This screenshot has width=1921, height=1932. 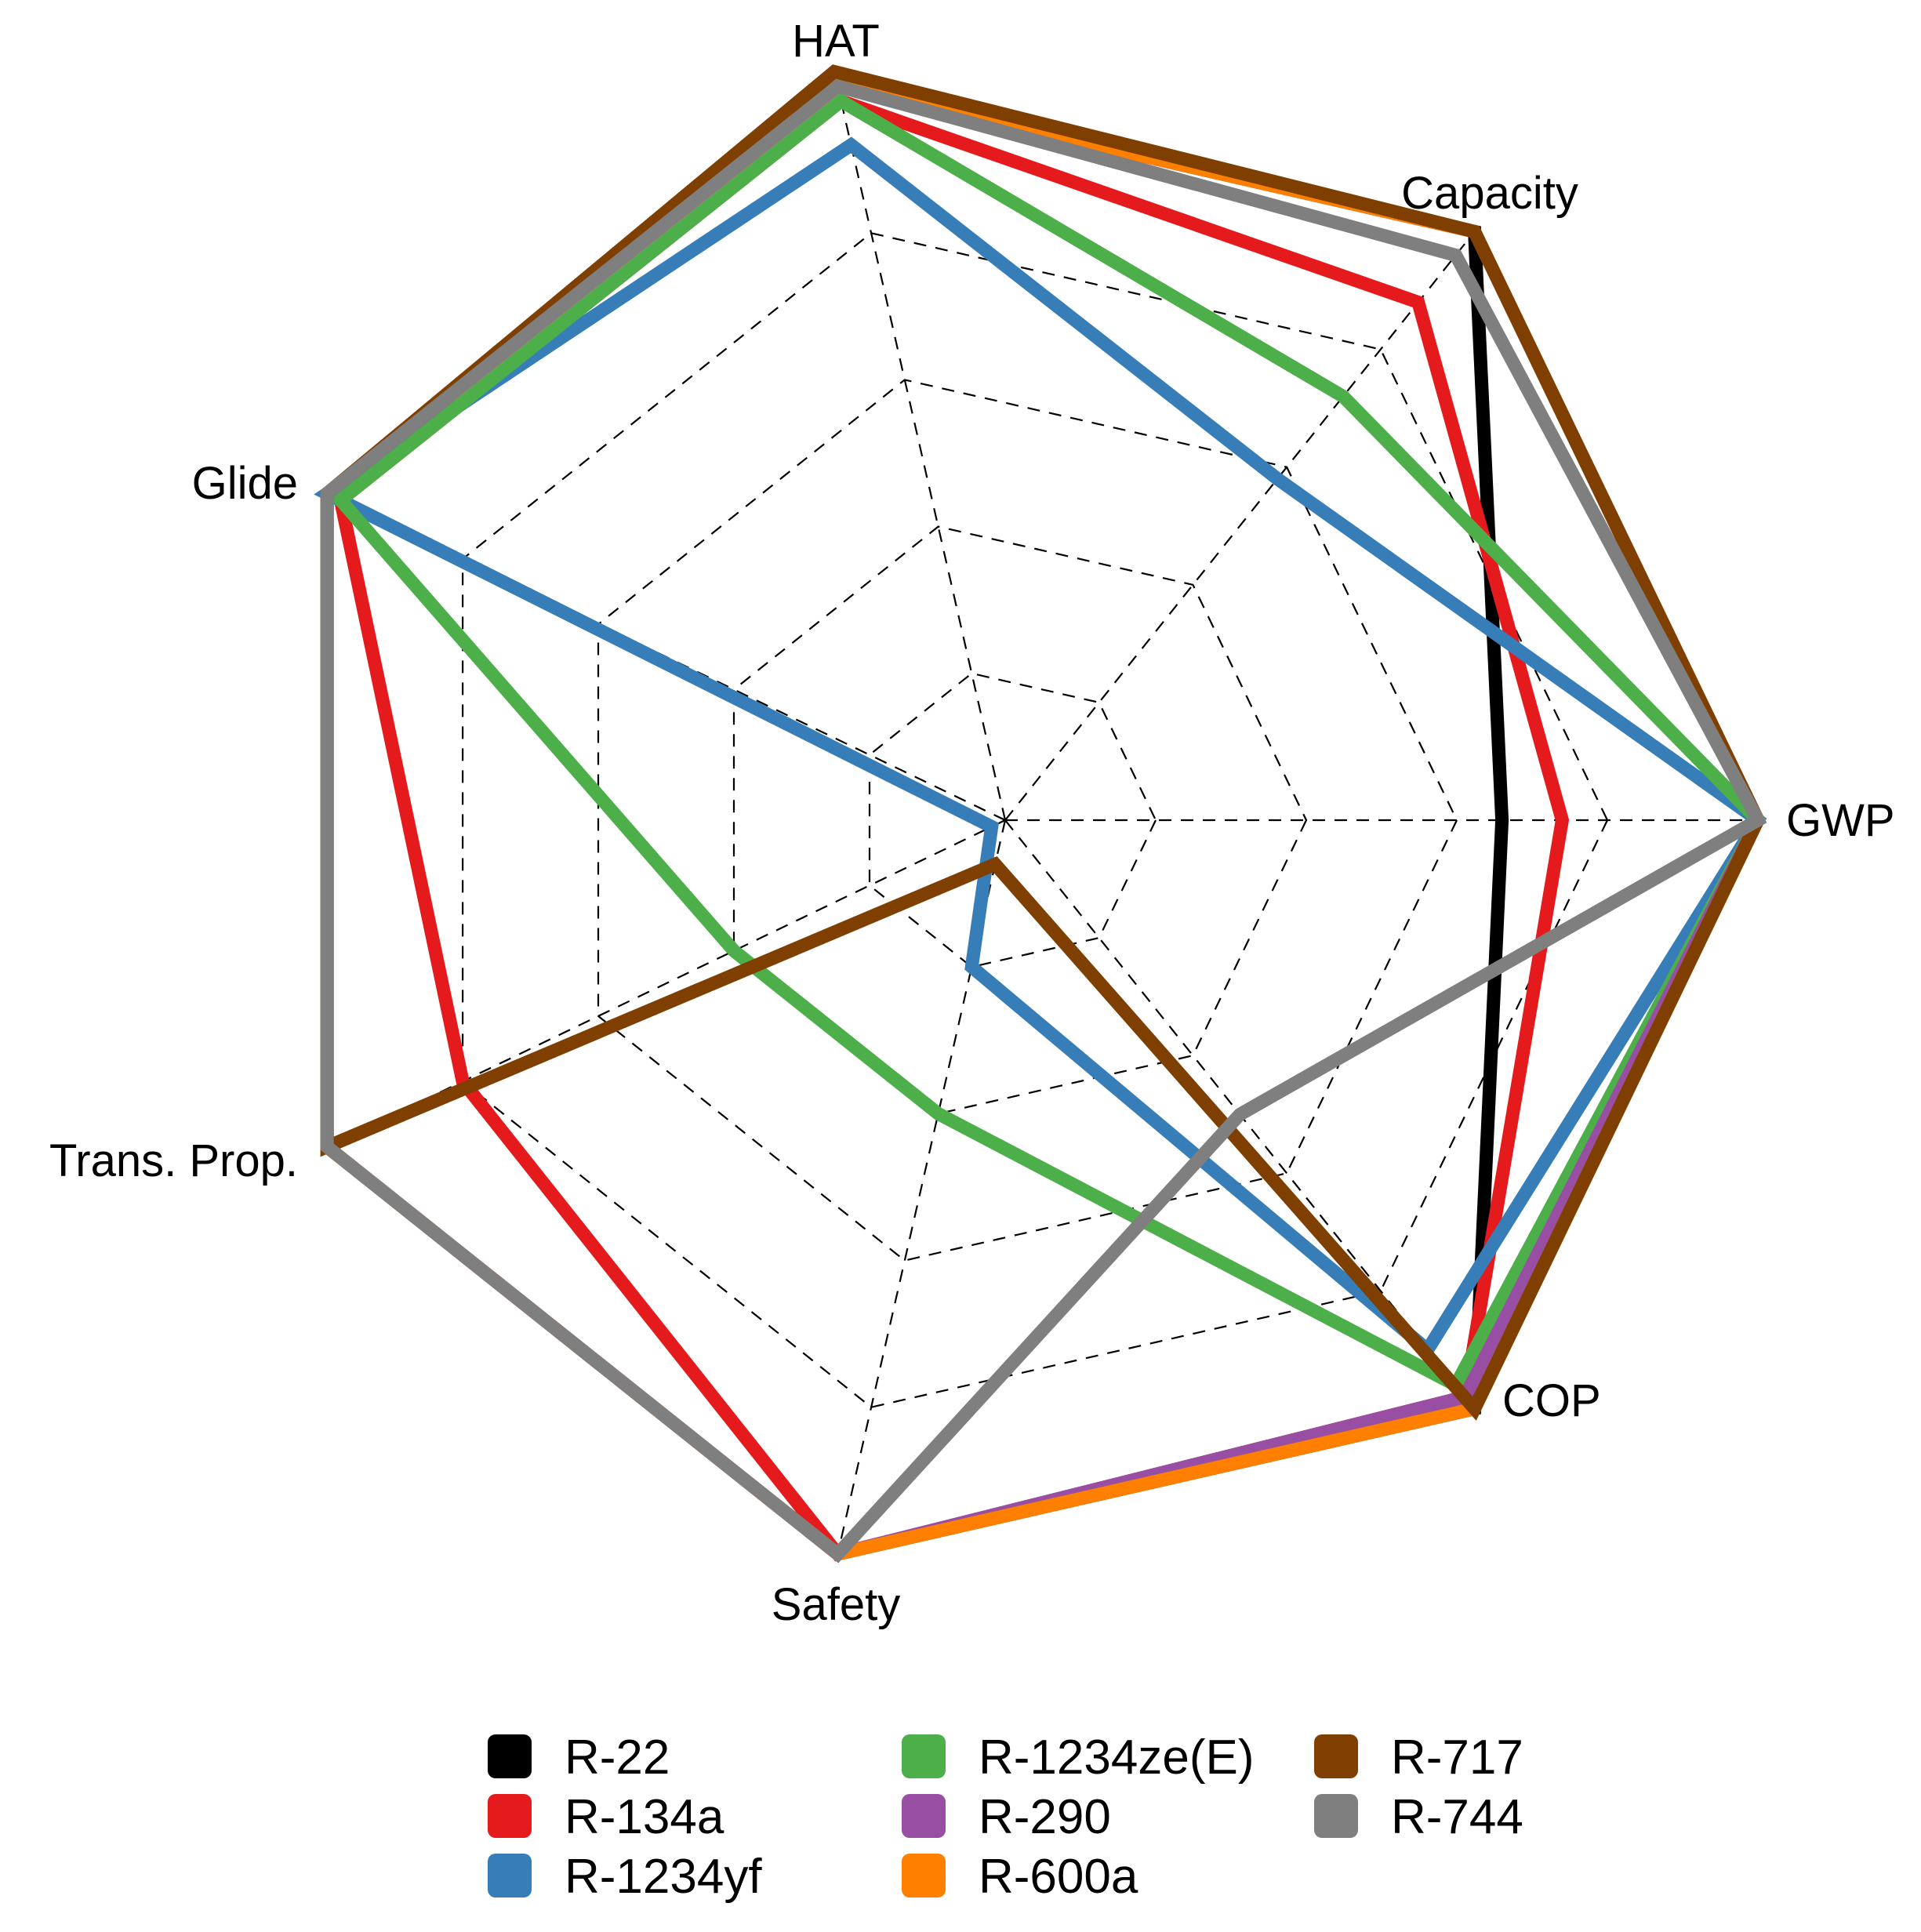 What do you see at coordinates (922, 453) in the screenshot?
I see `spoke-hat` at bounding box center [922, 453].